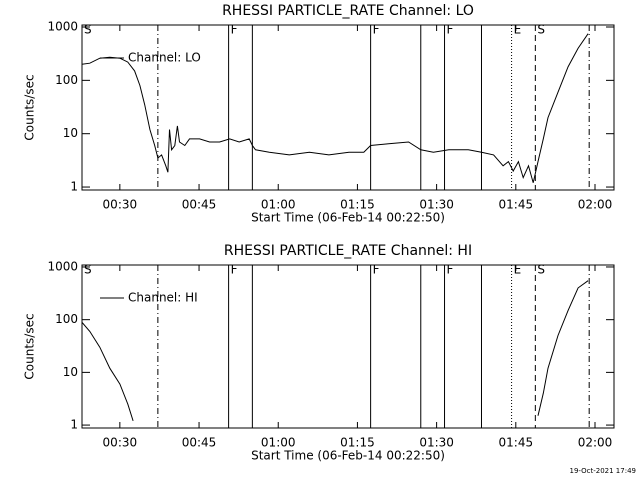 This screenshot has width=640, height=480. What do you see at coordinates (603, 471) in the screenshot?
I see `footer: 19-Oct-2021 17:49` at bounding box center [603, 471].